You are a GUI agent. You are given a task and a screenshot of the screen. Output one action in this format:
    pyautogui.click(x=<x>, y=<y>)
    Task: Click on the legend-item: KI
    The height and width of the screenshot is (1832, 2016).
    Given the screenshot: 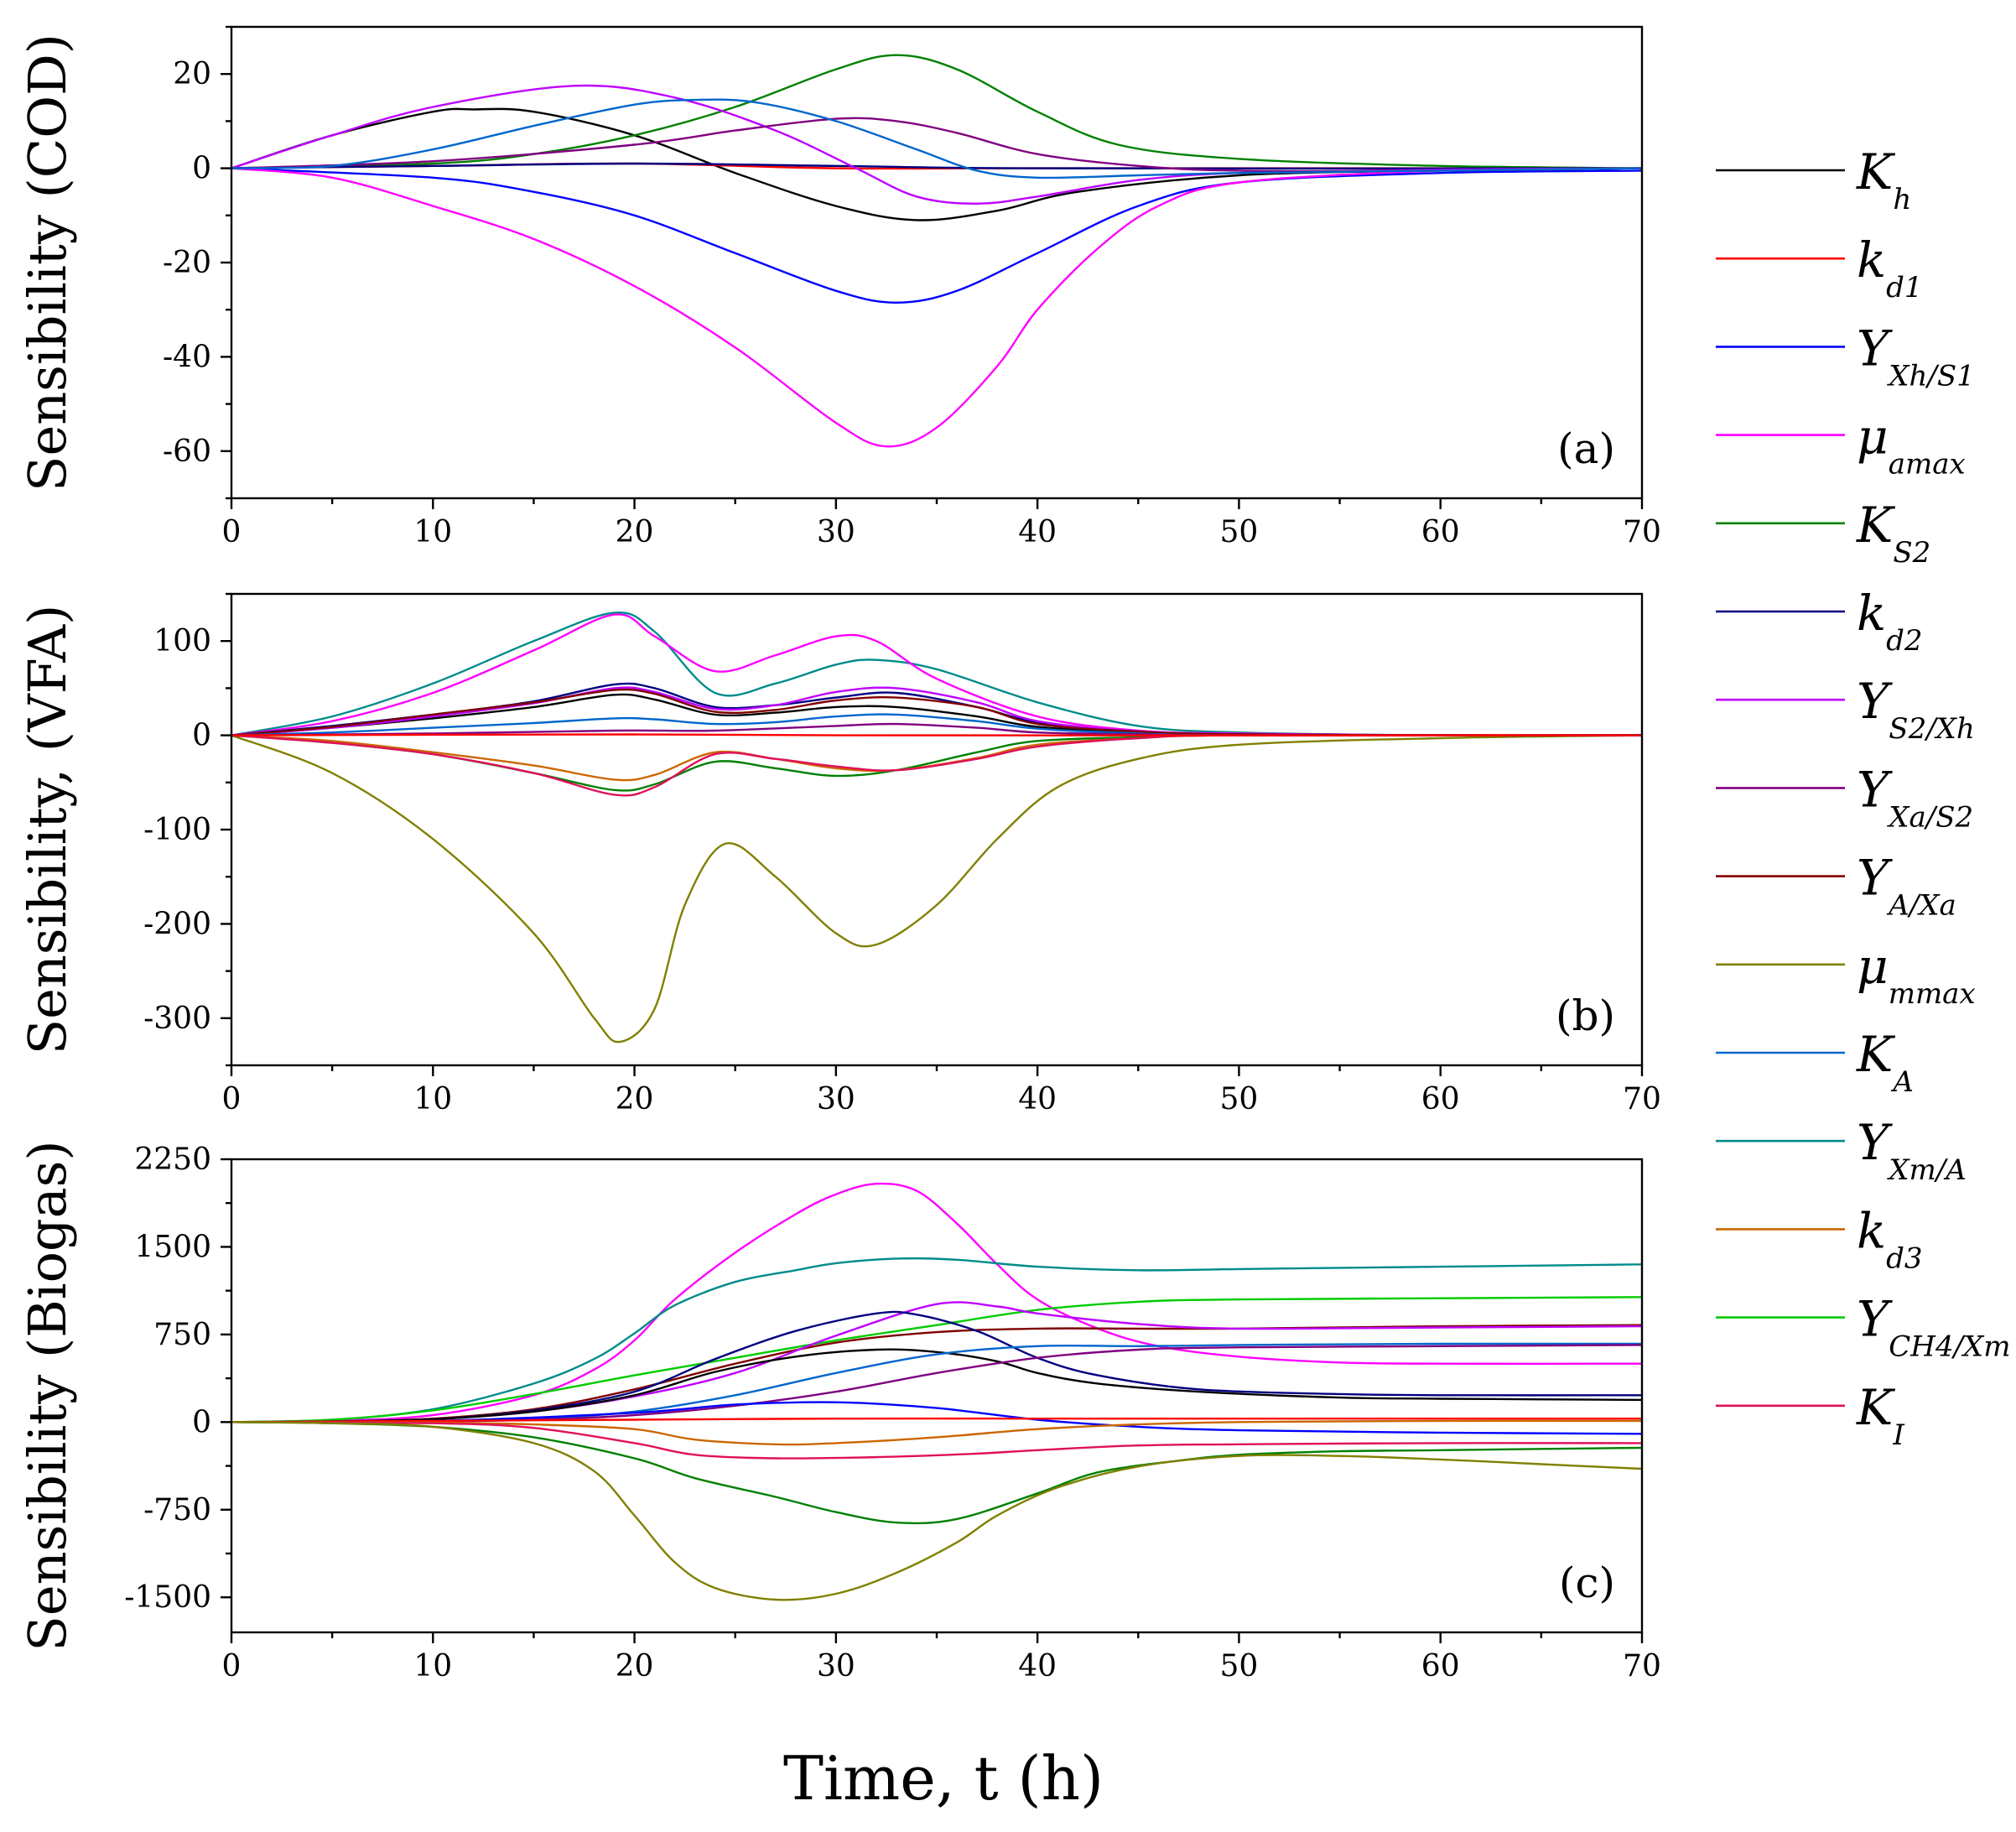 What is the action you would take?
    pyautogui.click(x=1810, y=1415)
    